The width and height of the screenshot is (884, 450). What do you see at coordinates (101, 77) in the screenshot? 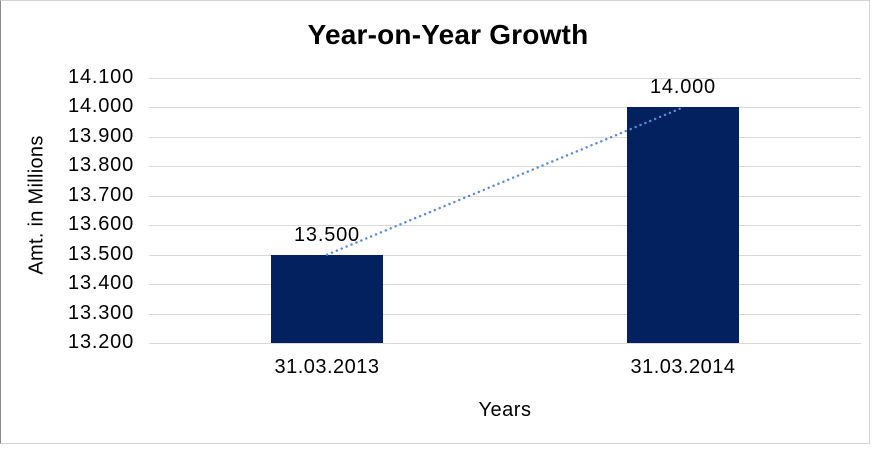
I see `y-tick-label: 14.100` at bounding box center [101, 77].